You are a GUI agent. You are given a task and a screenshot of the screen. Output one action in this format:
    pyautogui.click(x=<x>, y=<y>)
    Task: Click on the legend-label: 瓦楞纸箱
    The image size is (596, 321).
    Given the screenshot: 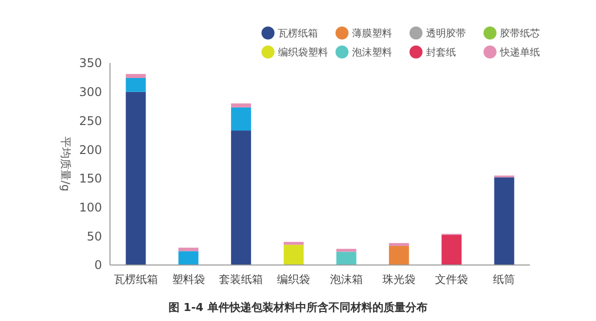 What is the action you would take?
    pyautogui.click(x=298, y=34)
    